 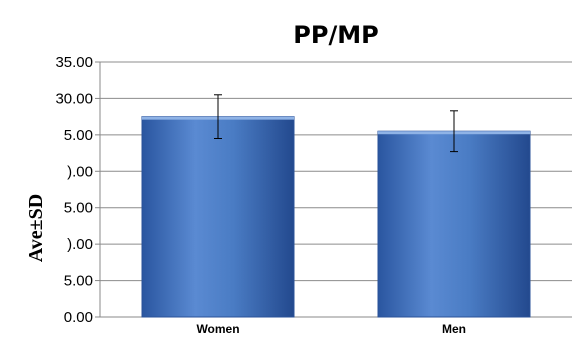 I want to click on x-axis-categories: Women Men, so click(x=331, y=329).